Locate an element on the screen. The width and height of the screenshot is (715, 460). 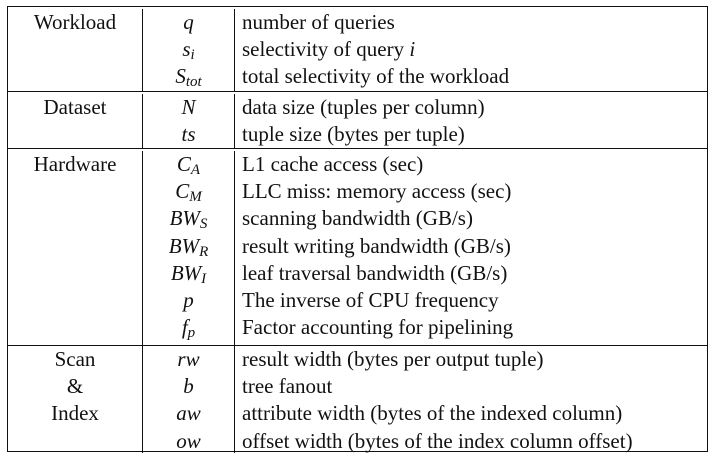
symbol-bw-s: BWS is located at coordinates (188, 219).